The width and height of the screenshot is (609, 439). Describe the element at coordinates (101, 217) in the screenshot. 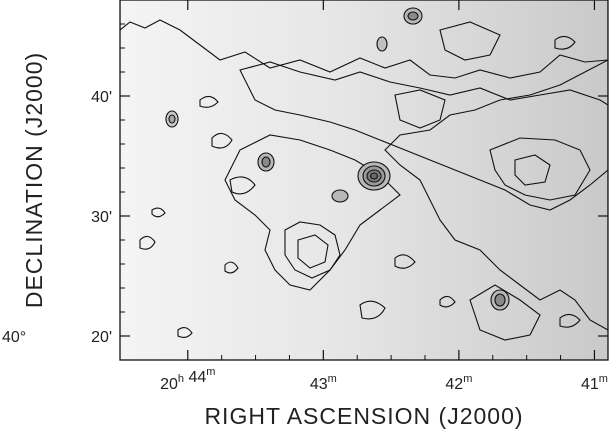

I see `y-tick-label: 30'` at that location.